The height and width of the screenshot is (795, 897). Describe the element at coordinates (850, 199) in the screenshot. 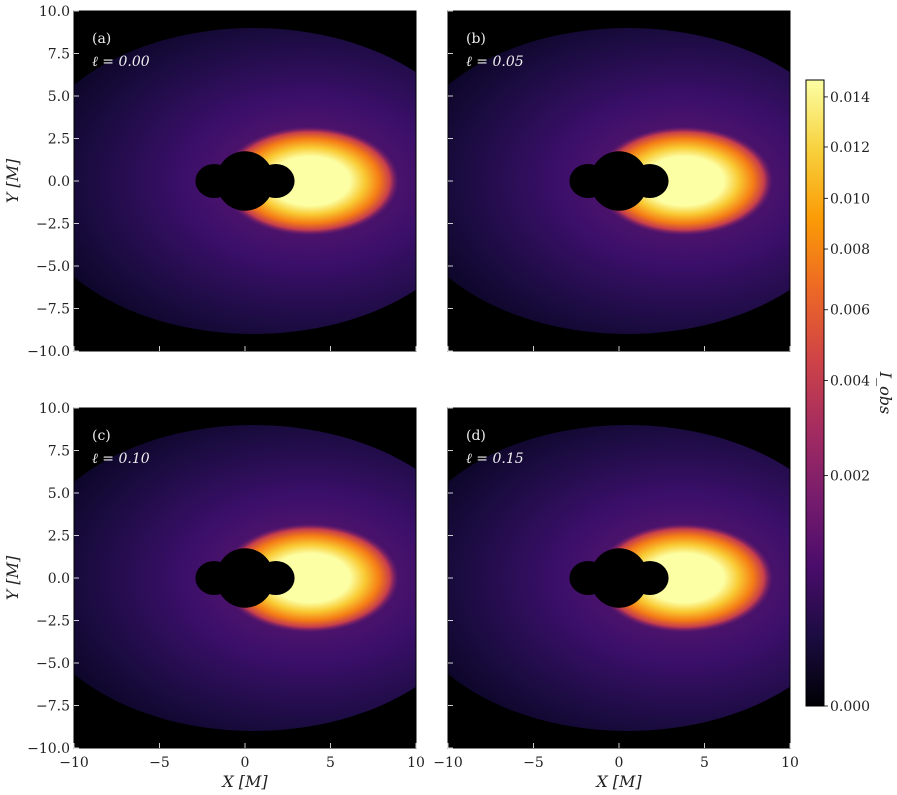

I see `colorbar-tick-label: 0.010` at that location.